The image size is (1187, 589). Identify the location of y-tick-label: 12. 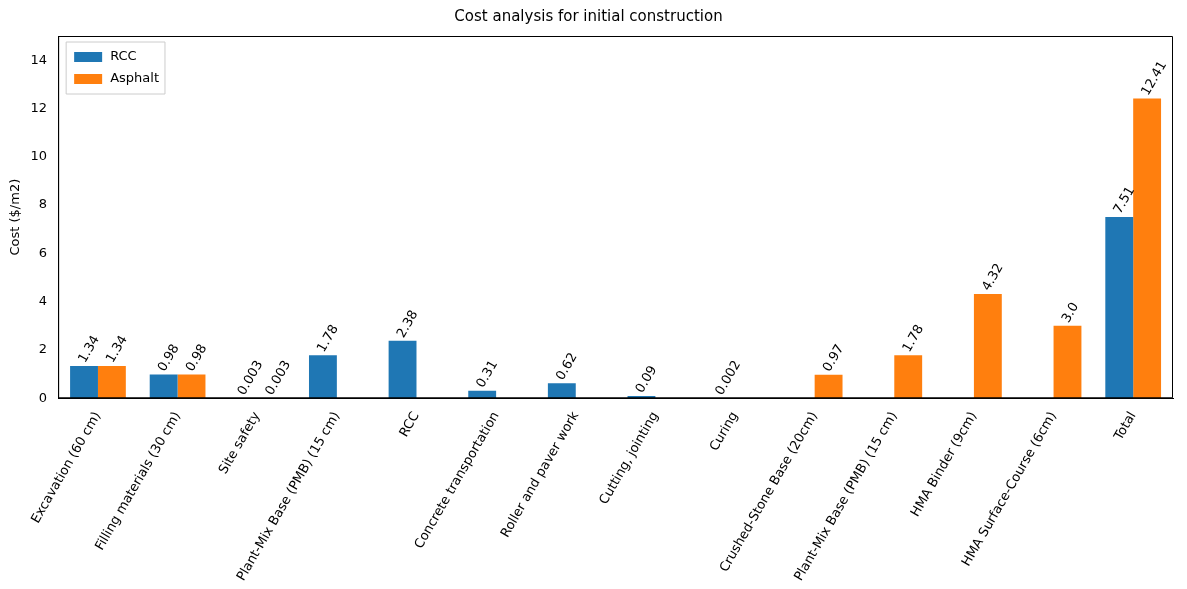
(39, 107).